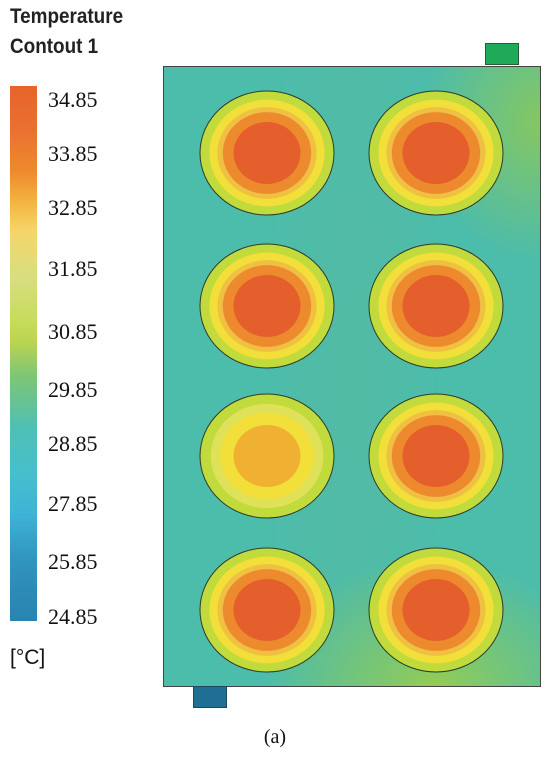 The width and height of the screenshot is (550, 757). Describe the element at coordinates (73, 443) in the screenshot. I see `tick-label: 28.85` at that location.